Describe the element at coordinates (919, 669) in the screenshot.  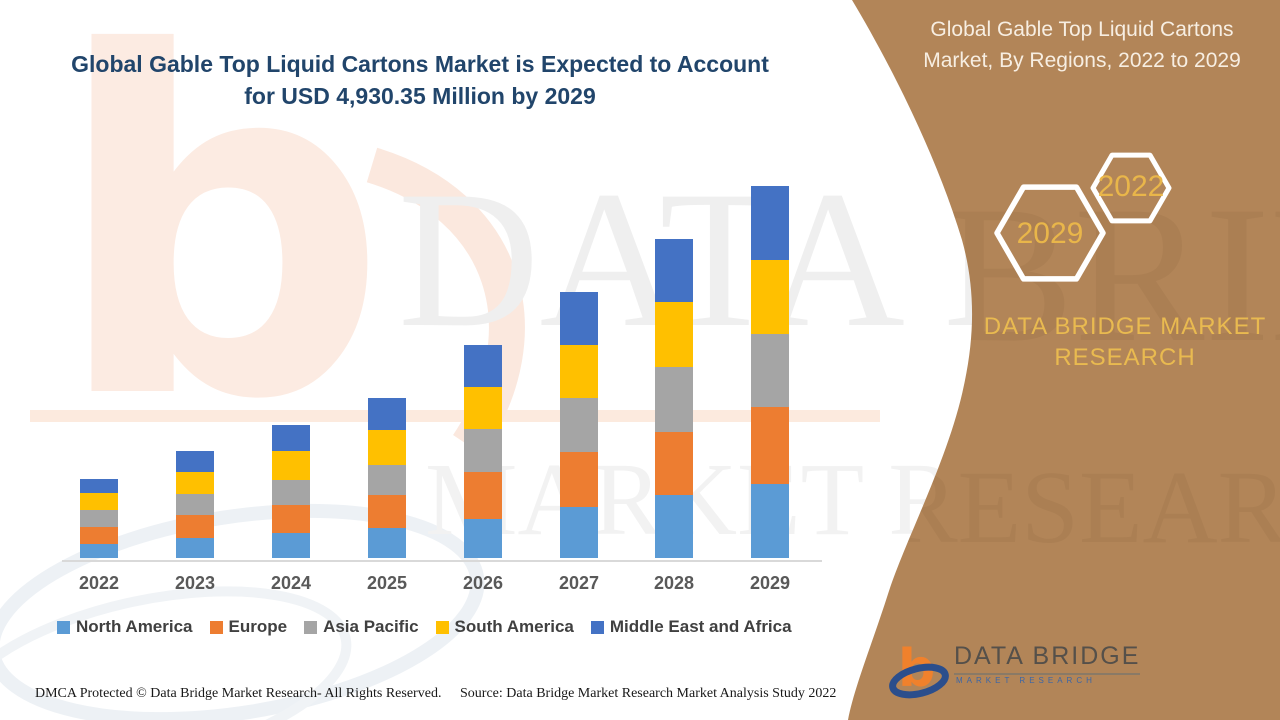
I see `data-bridge-logo-icon: b` at that location.